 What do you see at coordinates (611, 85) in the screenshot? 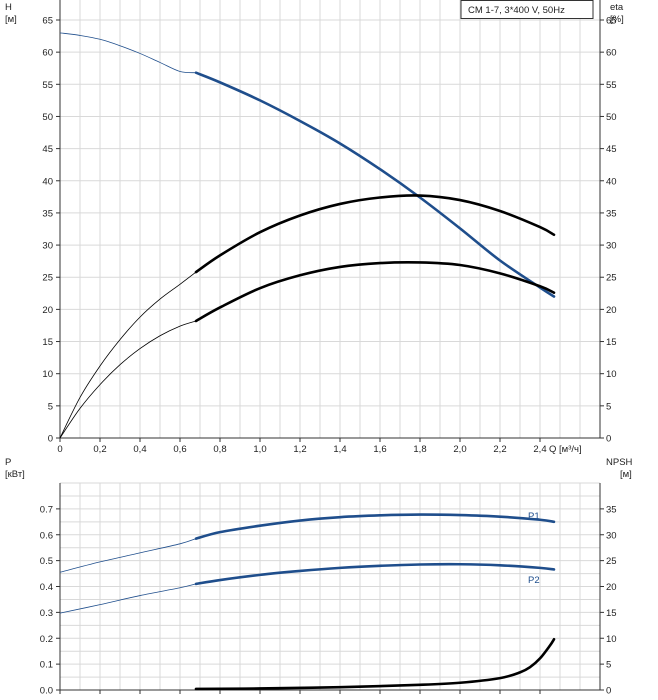
I see `y2-tick-label: 55` at bounding box center [611, 85].